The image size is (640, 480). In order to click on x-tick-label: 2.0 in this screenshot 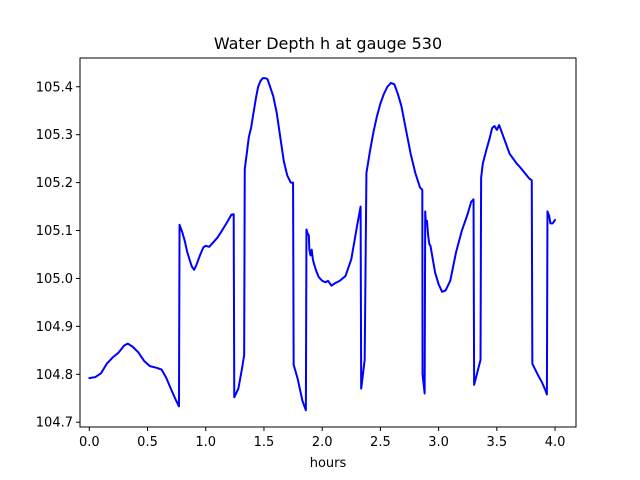, I will do `click(322, 442)`.